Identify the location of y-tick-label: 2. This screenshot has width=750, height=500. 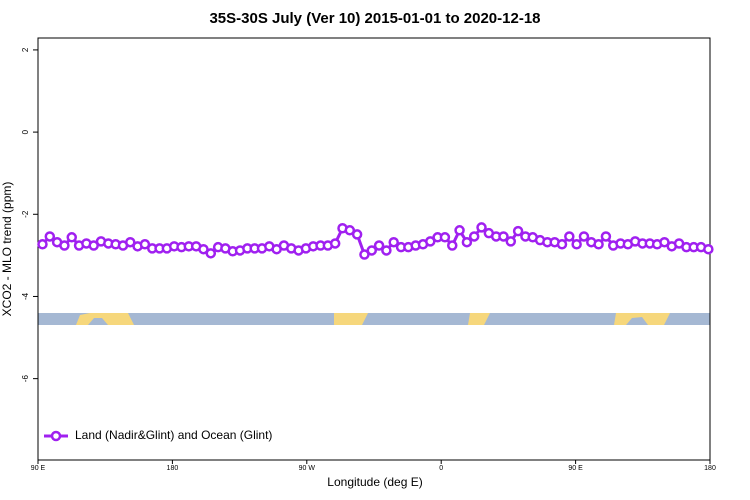
(25, 49).